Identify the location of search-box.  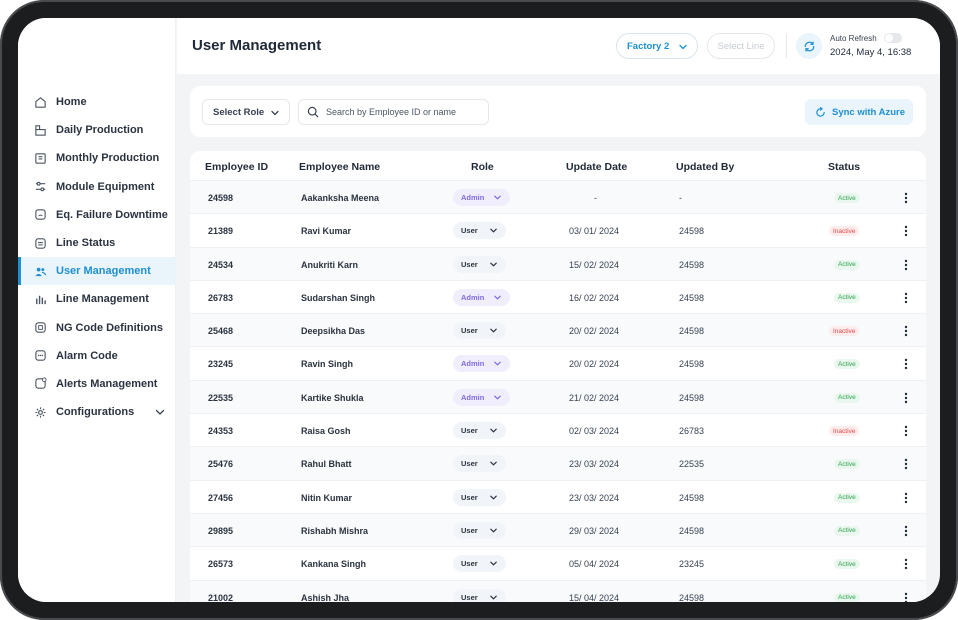
(393, 112).